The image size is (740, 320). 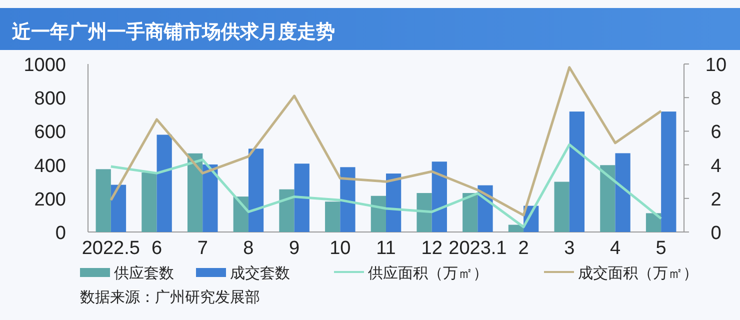 What do you see at coordinates (716, 65) in the screenshot?
I see `y2-tick-label: 10` at bounding box center [716, 65].